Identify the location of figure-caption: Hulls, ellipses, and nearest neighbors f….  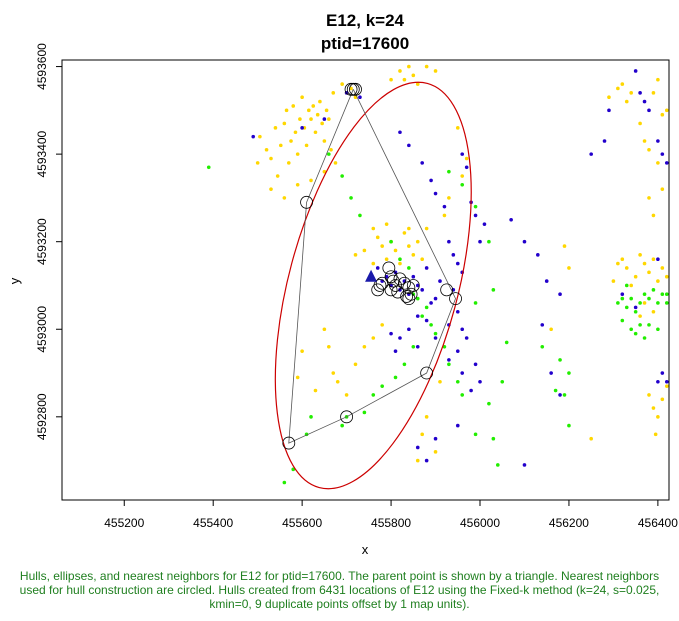
(339, 590).